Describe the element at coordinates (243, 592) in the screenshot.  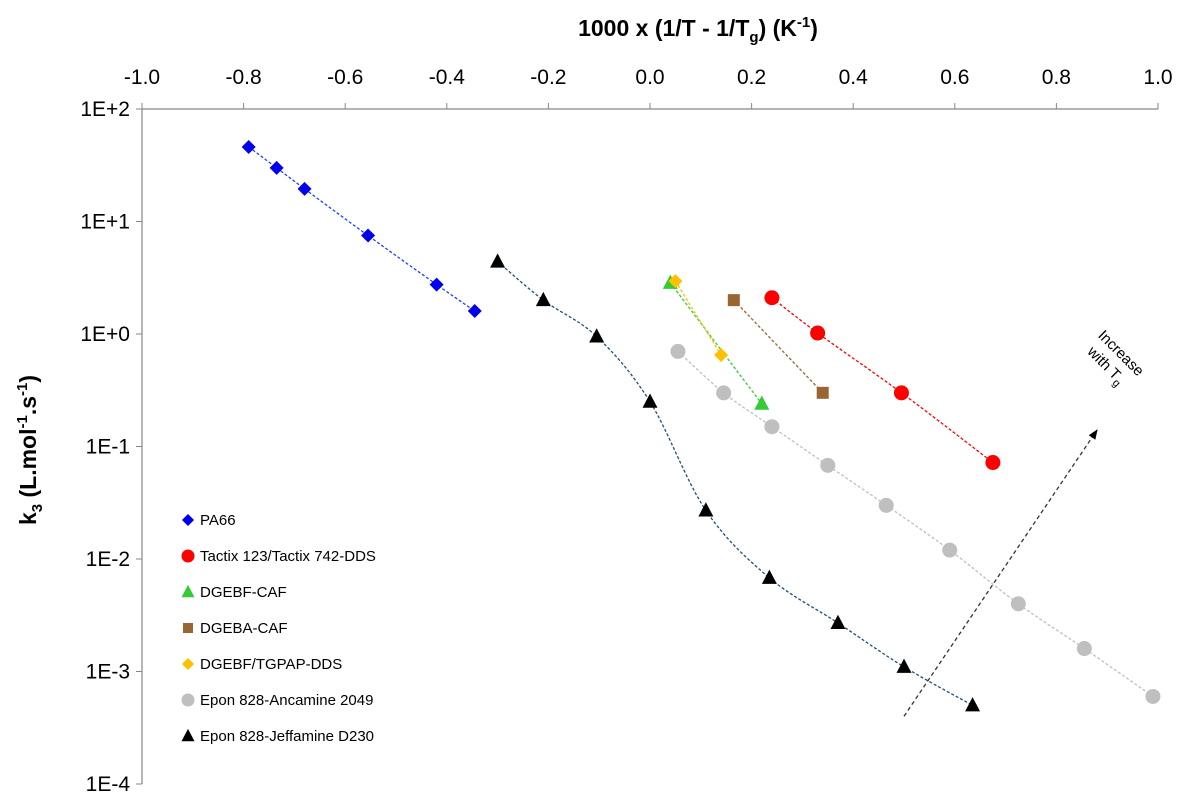
I see `legend-label: DGEBF-CAF` at that location.